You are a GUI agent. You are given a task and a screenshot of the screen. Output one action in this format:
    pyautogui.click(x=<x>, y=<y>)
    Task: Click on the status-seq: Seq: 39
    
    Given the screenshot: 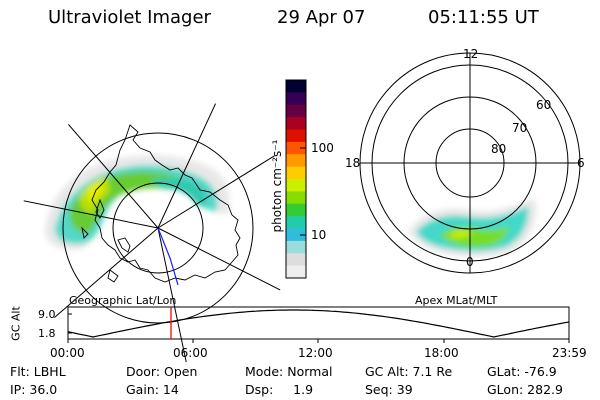 What is the action you would take?
    pyautogui.click(x=389, y=389)
    